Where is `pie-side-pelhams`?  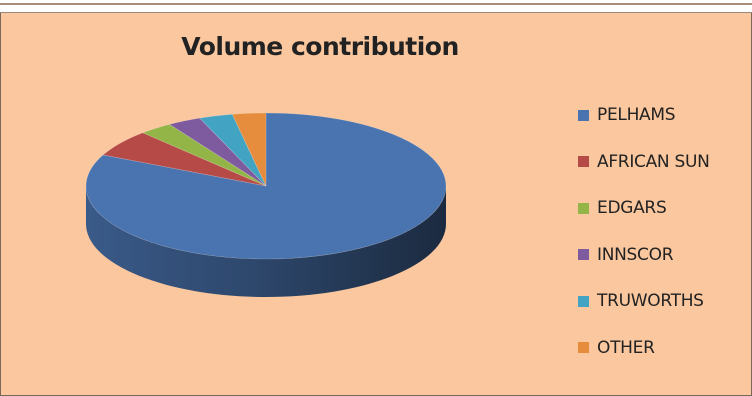 pie-side-pelhams is located at coordinates (266, 241).